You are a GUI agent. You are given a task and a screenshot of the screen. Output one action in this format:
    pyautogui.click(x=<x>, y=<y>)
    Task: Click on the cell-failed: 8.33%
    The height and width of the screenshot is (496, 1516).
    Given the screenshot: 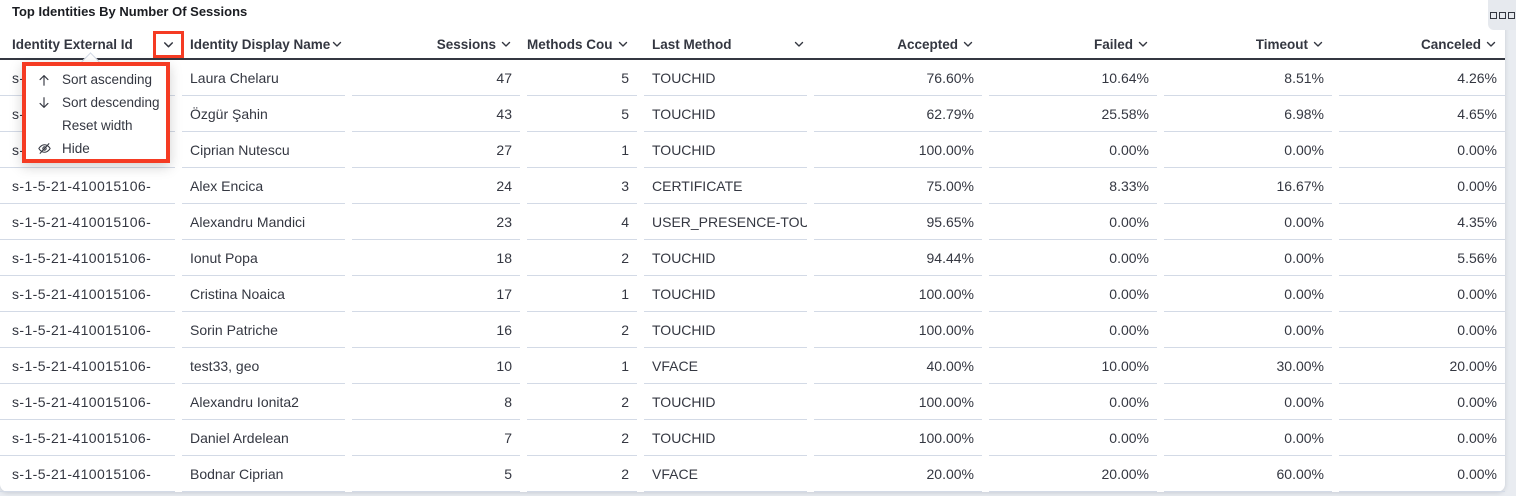 What is the action you would take?
    pyautogui.click(x=1073, y=186)
    